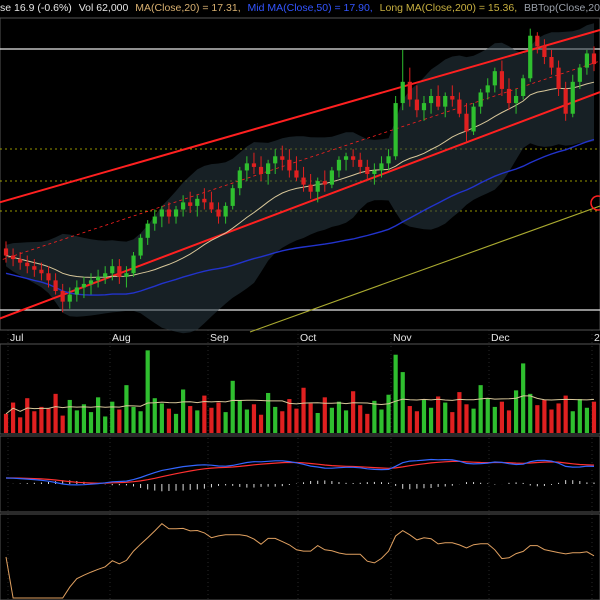  I want to click on legend-ma20: MA(Close,20) = 17.31,, so click(188, 8).